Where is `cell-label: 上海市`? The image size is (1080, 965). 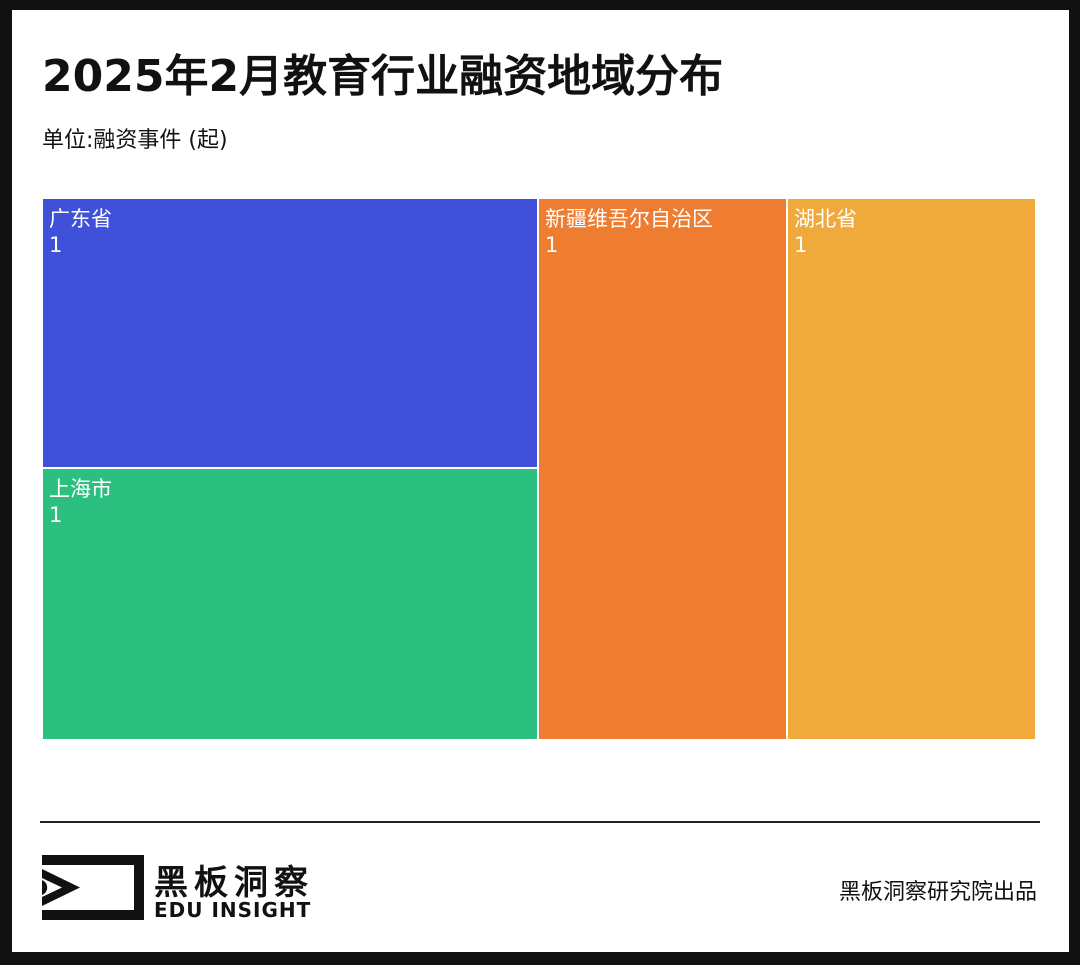
cell-label: 上海市 is located at coordinates (80, 489).